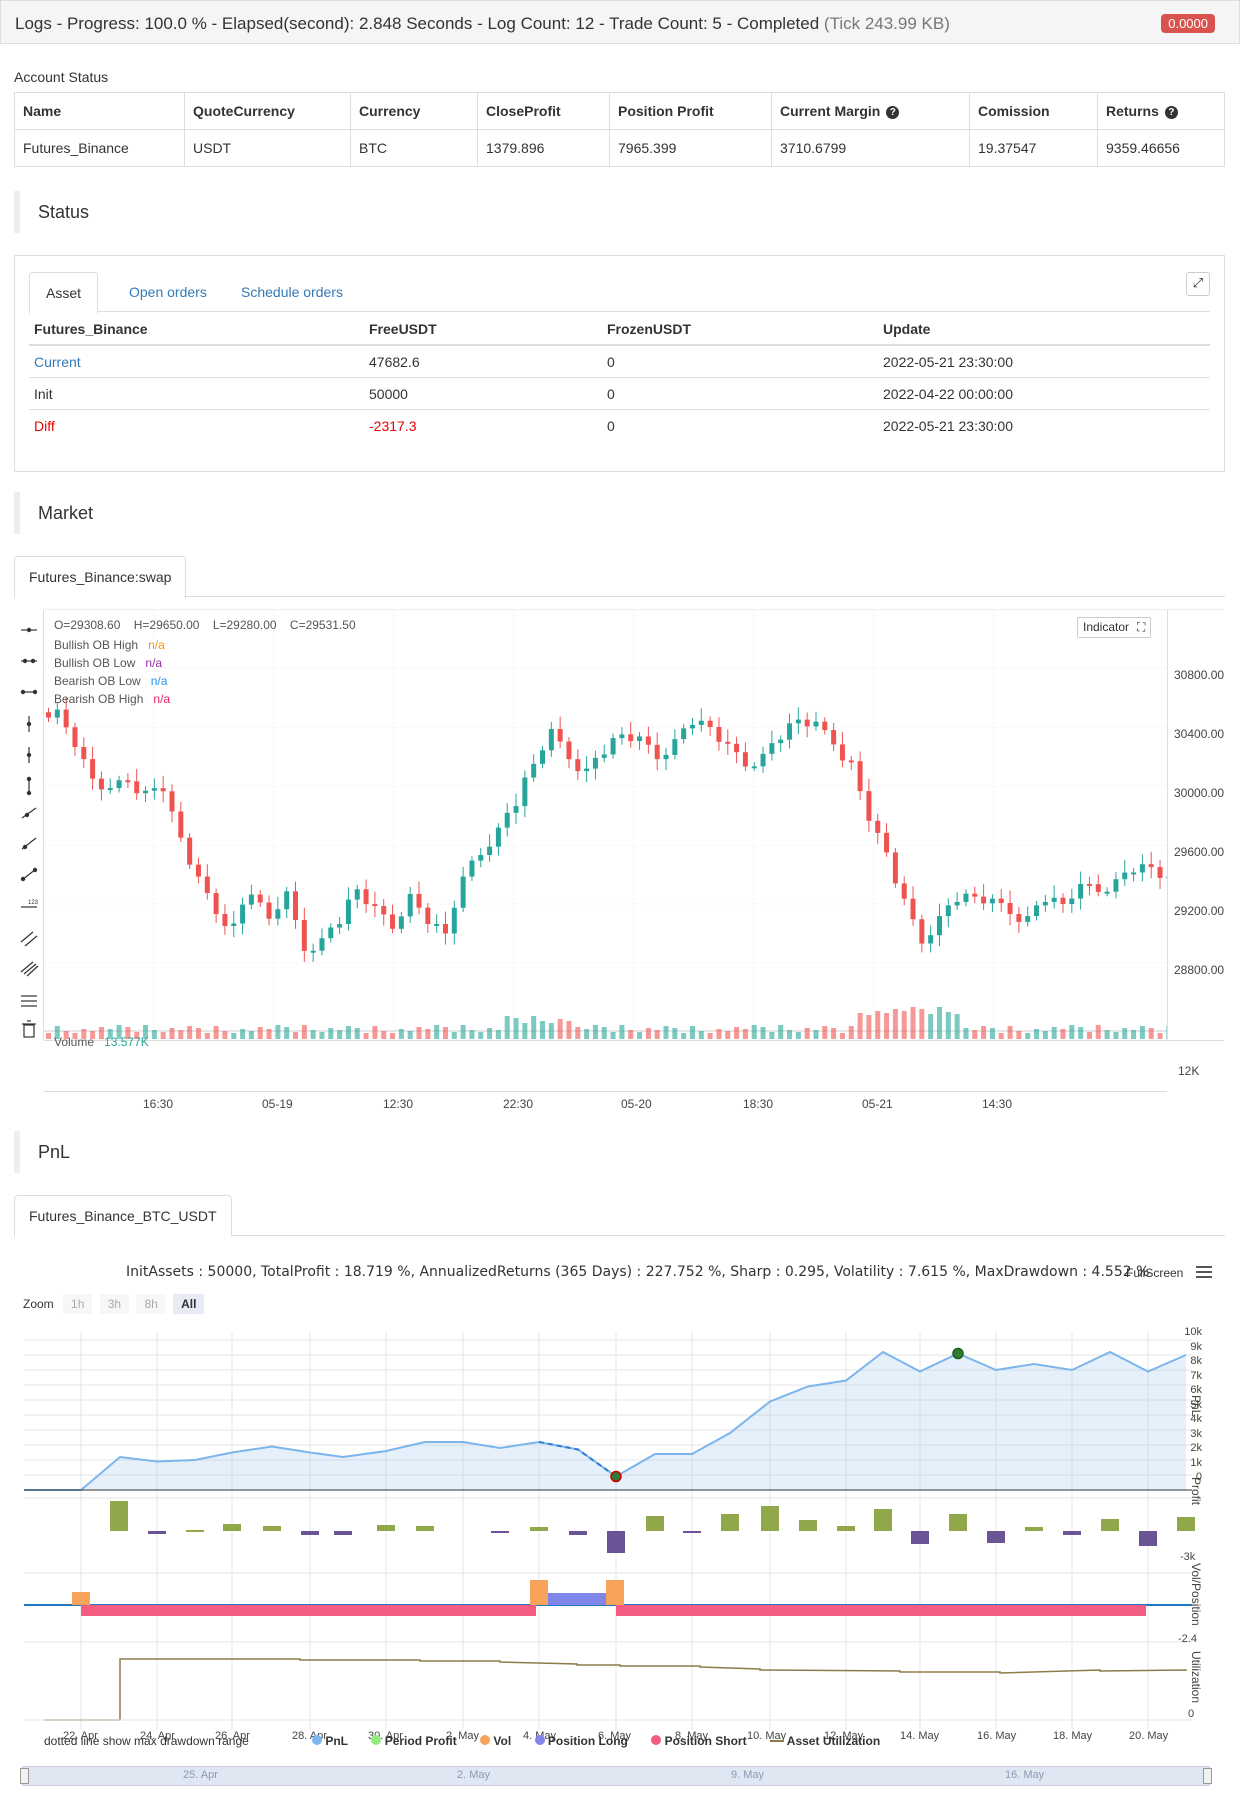 The height and width of the screenshot is (1799, 1245). I want to click on navigator-right-handle, so click(1207, 1776).